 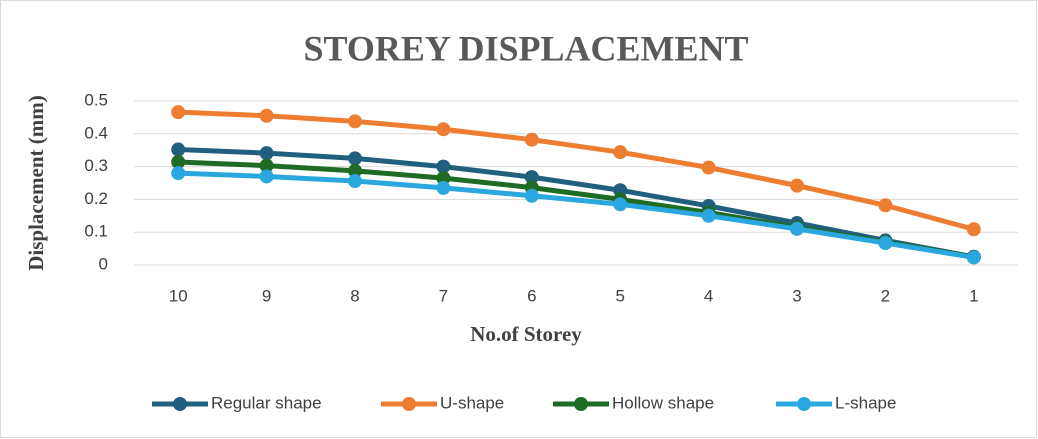 I want to click on x-tick-label: 6, so click(x=531, y=295).